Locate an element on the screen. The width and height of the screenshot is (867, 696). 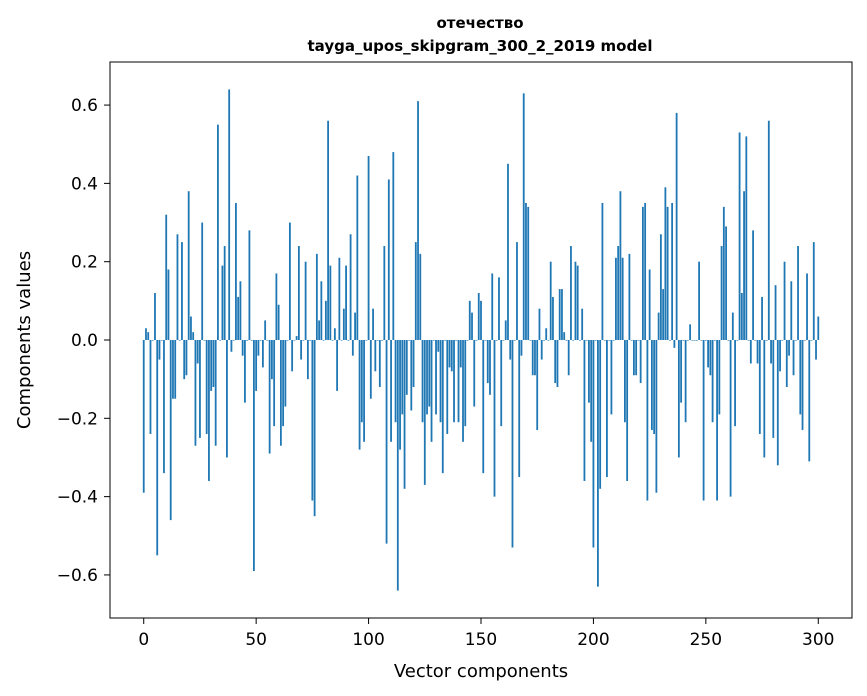
y-tick-label-4: 0.2 is located at coordinates (84, 263).